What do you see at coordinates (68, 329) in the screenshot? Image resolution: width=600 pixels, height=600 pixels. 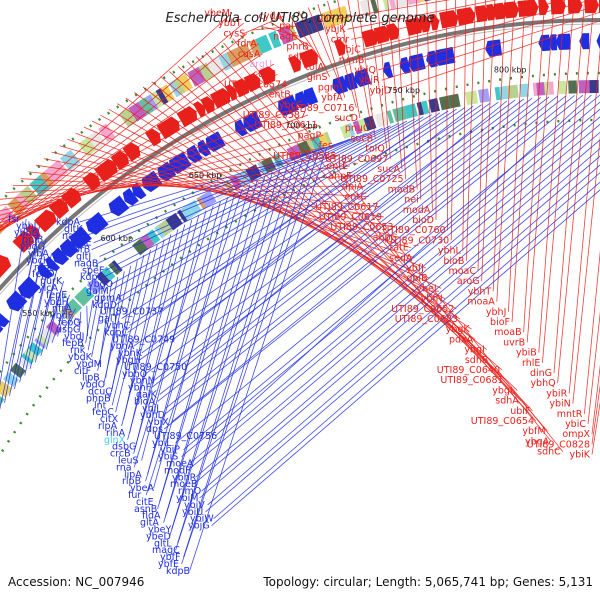 I see `gene-label: uspG` at bounding box center [68, 329].